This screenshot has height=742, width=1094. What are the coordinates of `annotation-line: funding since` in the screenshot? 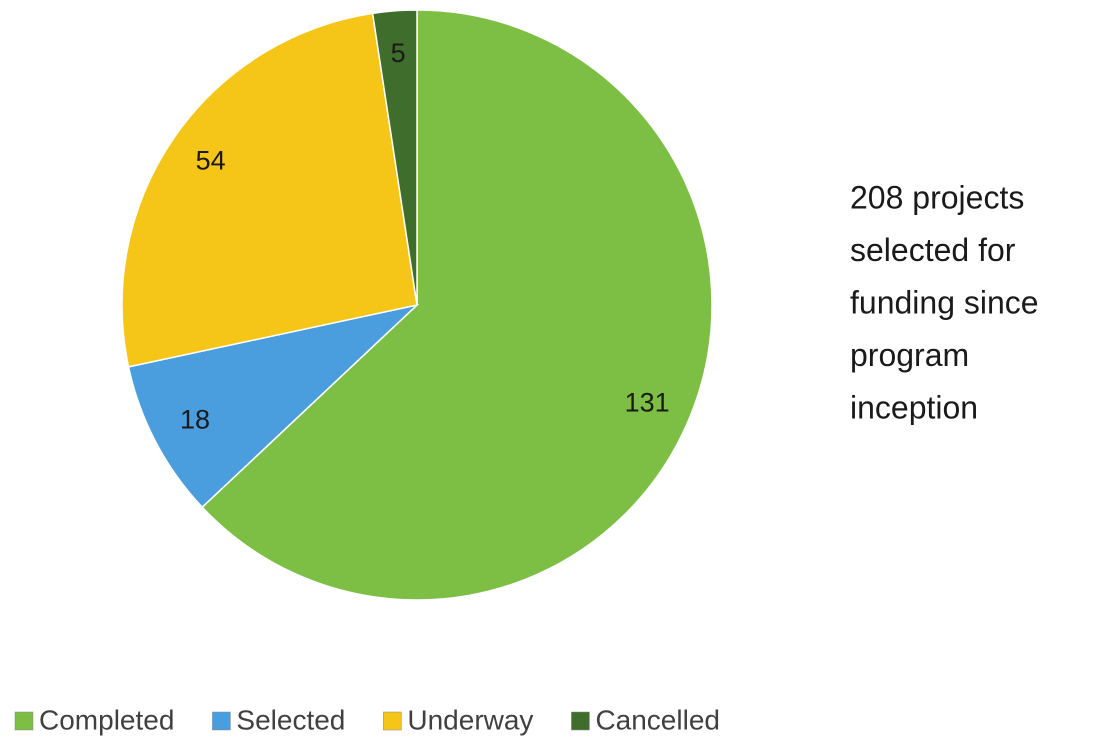 It's located at (944, 302).